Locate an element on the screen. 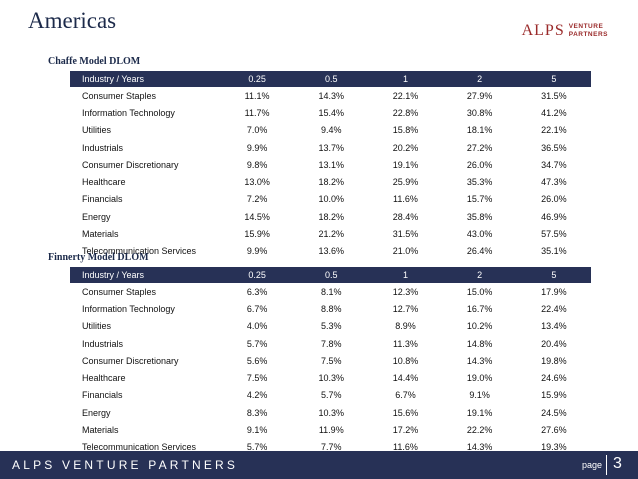 The width and height of the screenshot is (638, 479). dlom-value-cell: 10.2% is located at coordinates (479, 326).